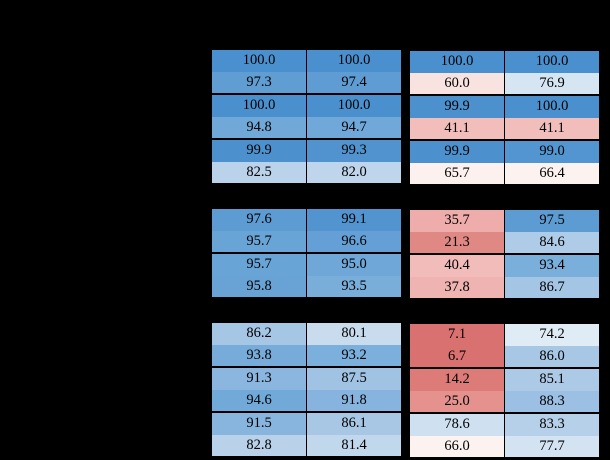 This screenshot has height=460, width=610. What do you see at coordinates (551, 84) in the screenshot?
I see `heatmap-cell: 76.9` at bounding box center [551, 84].